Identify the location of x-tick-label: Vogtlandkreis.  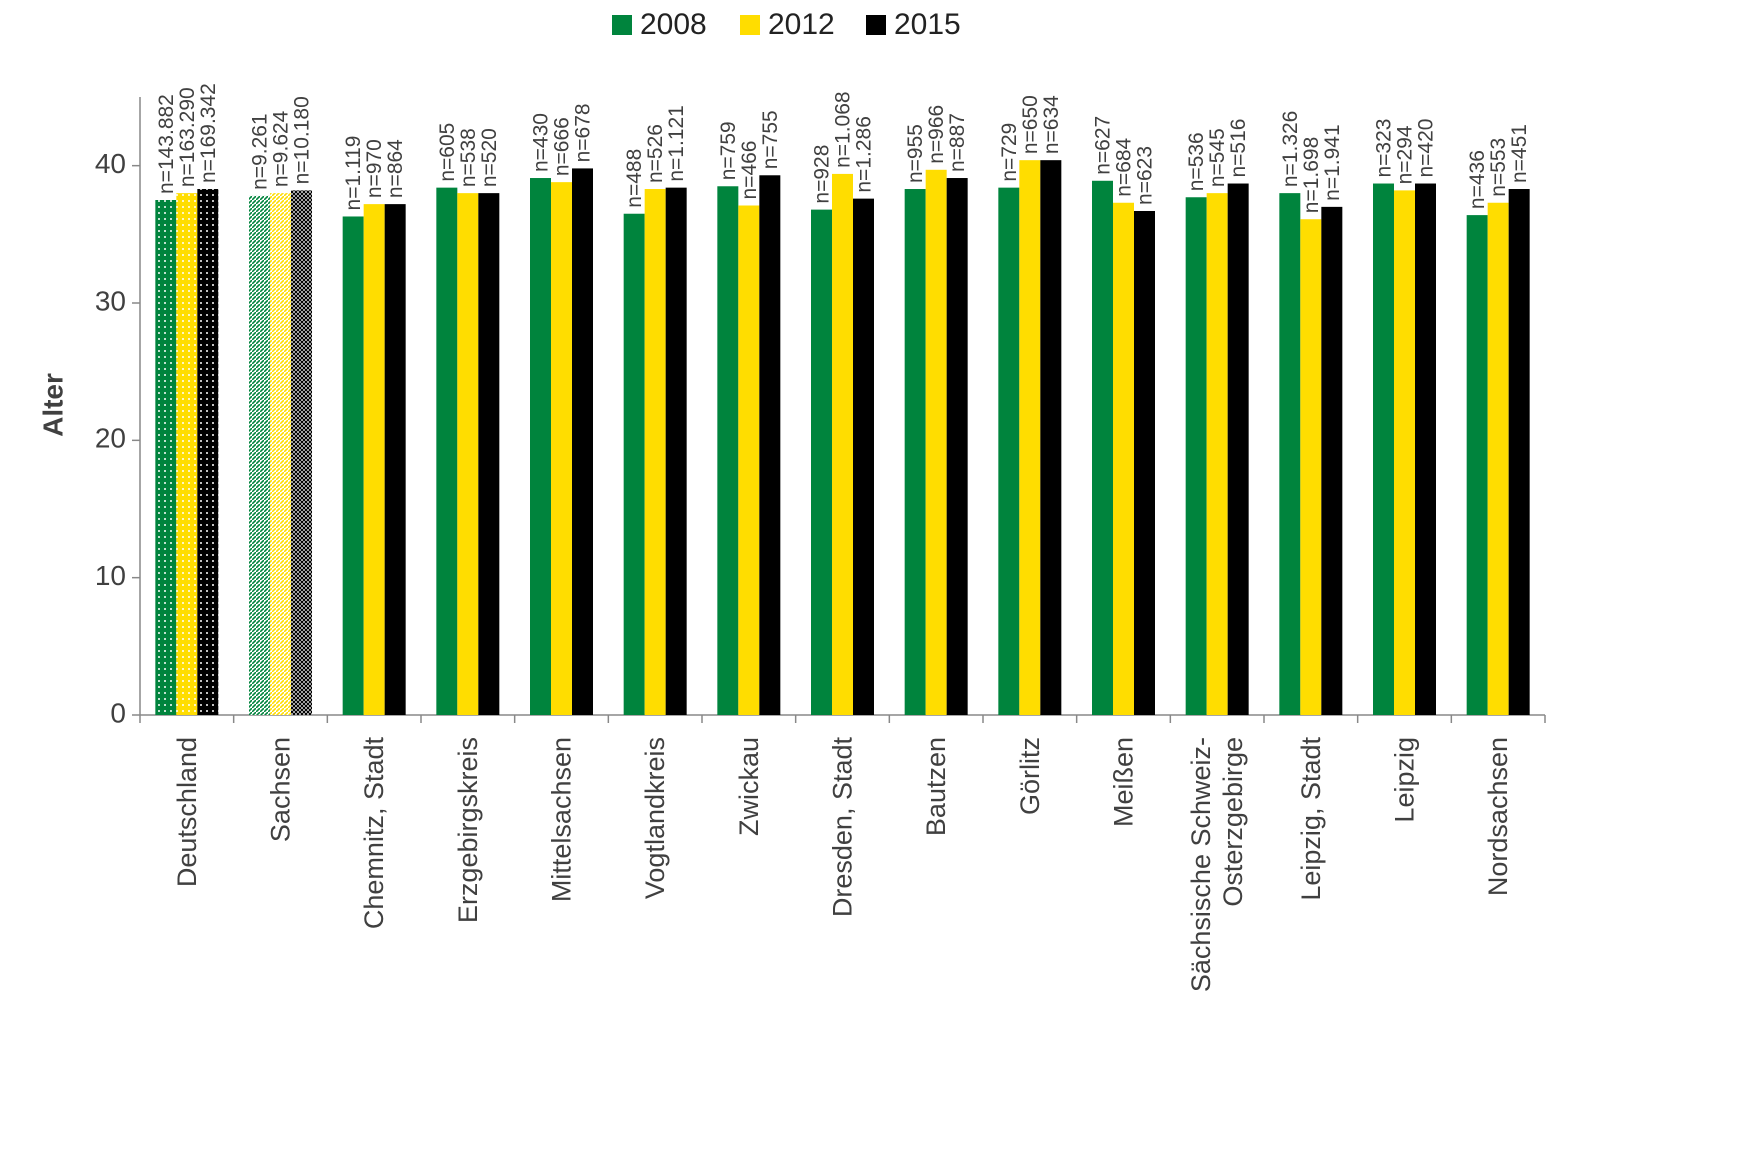
(655, 818).